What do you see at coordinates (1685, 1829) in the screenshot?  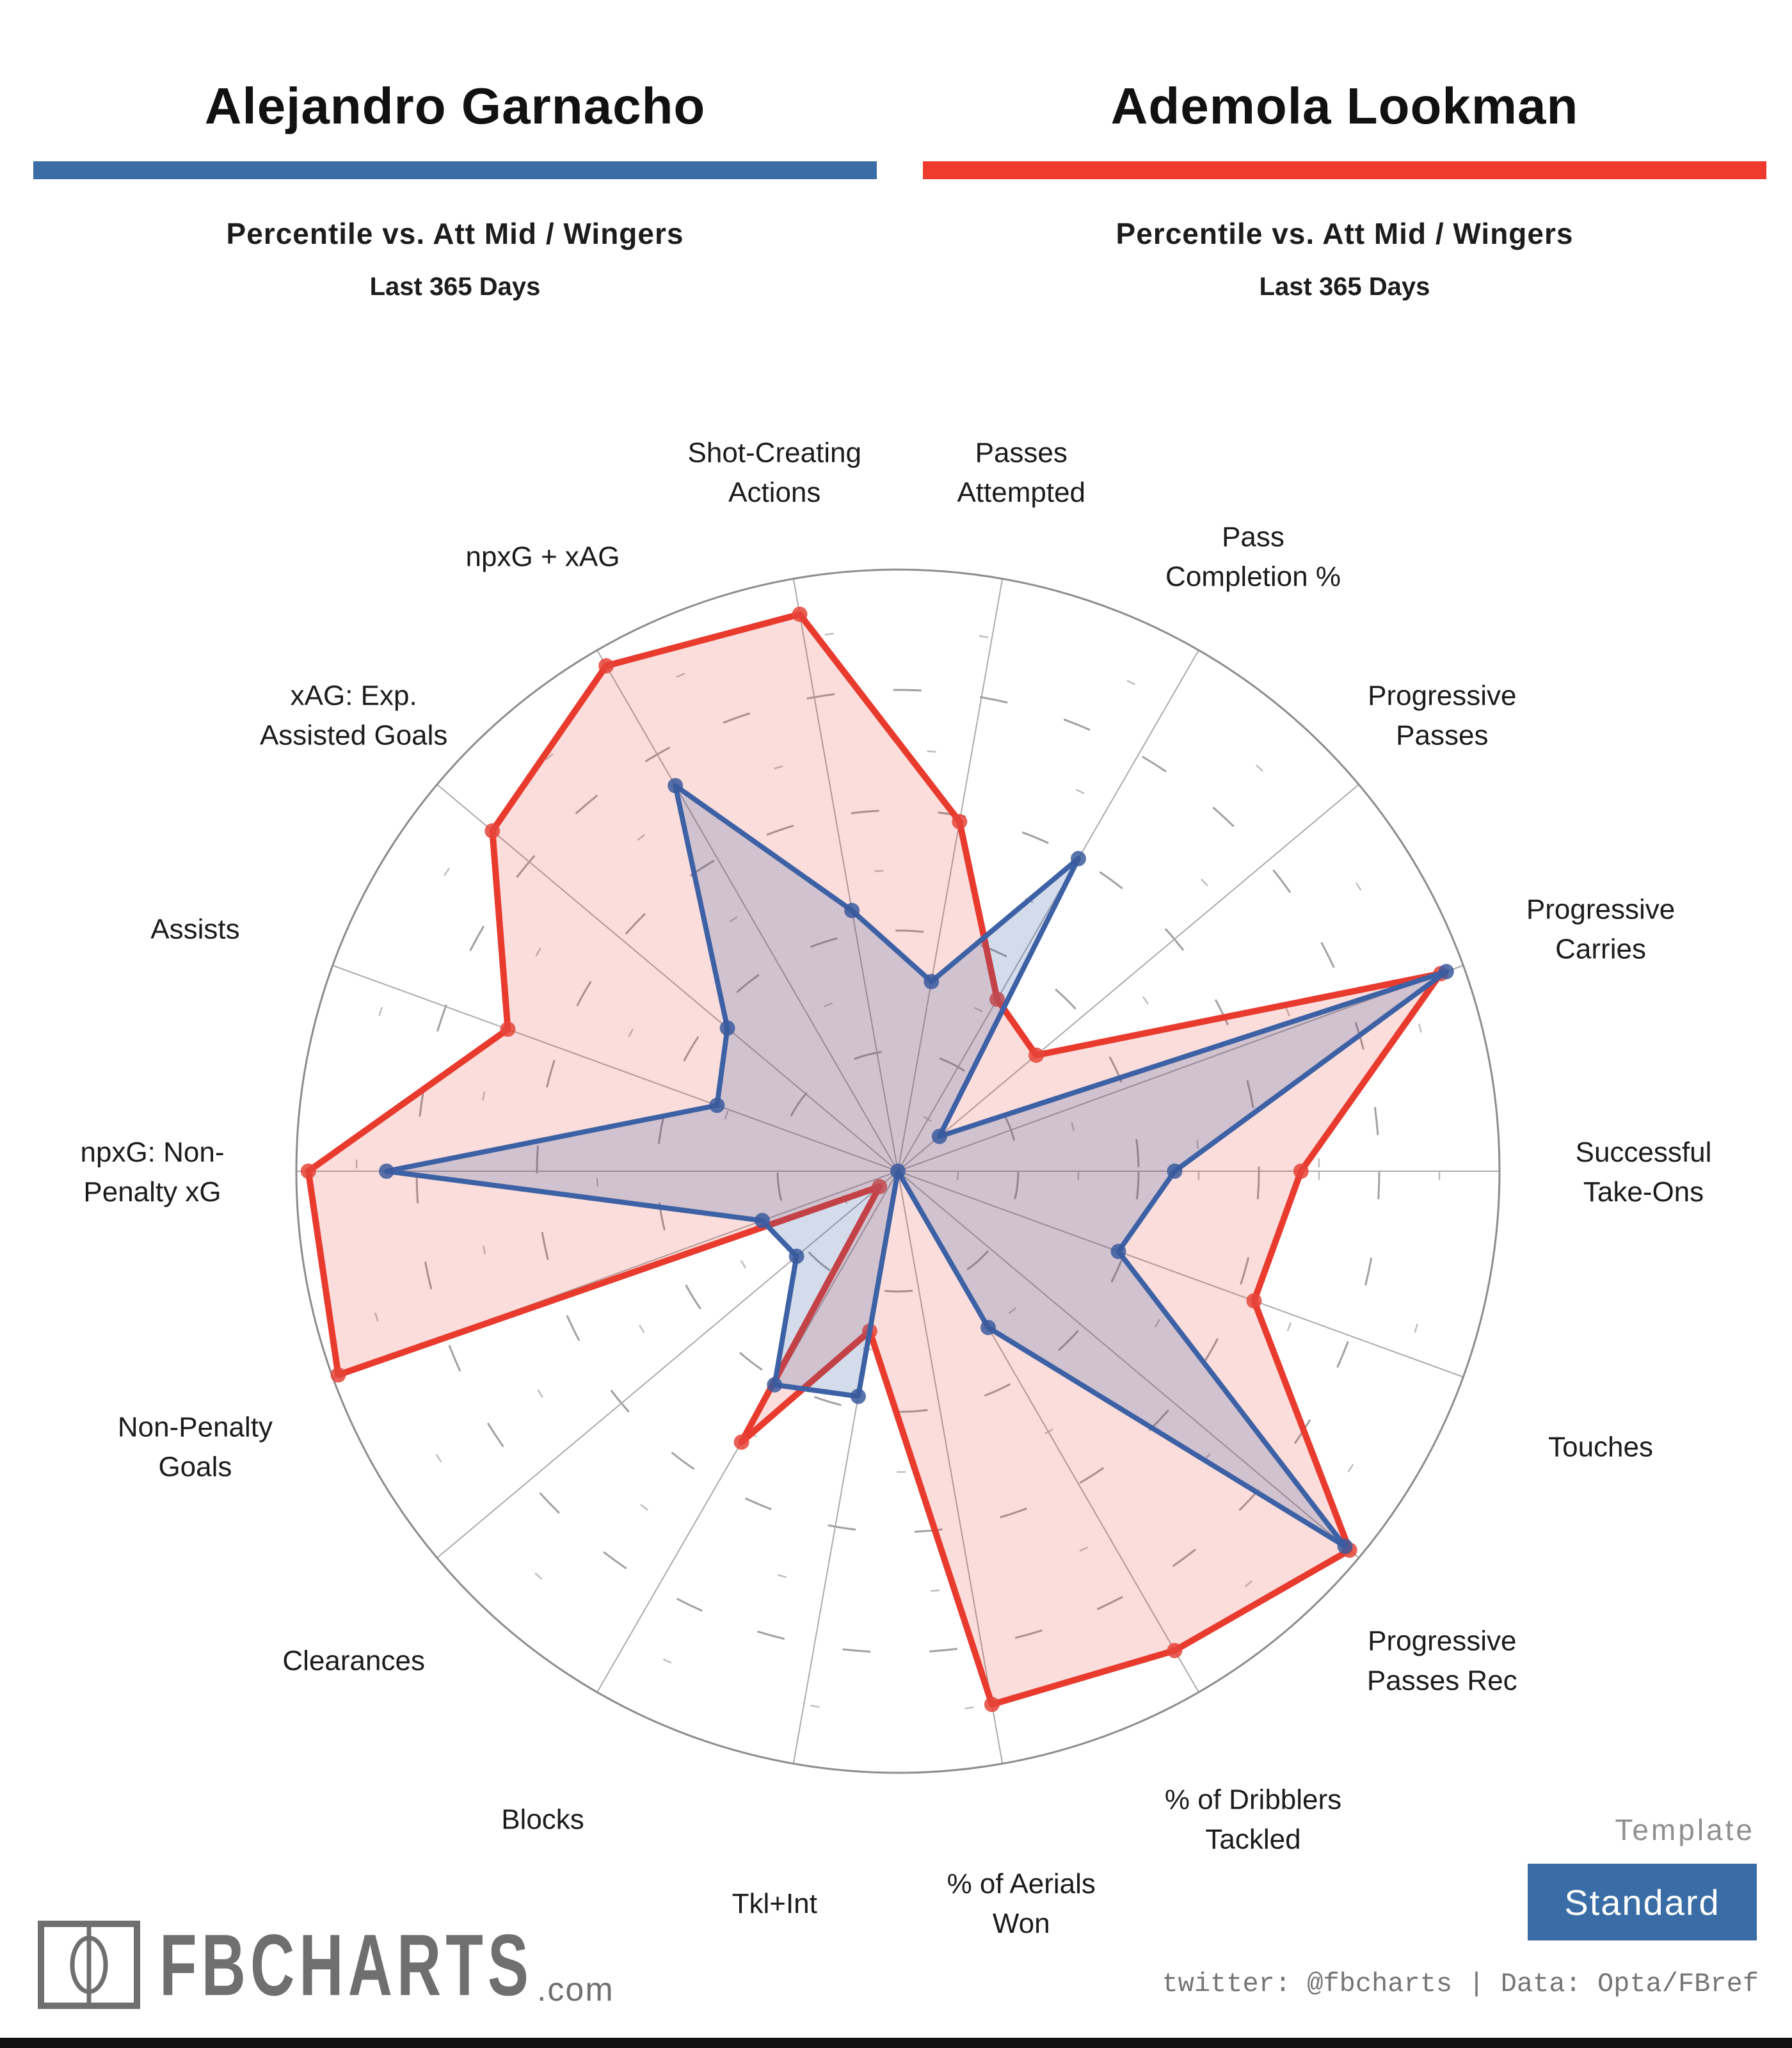 I see `template-label: Template` at bounding box center [1685, 1829].